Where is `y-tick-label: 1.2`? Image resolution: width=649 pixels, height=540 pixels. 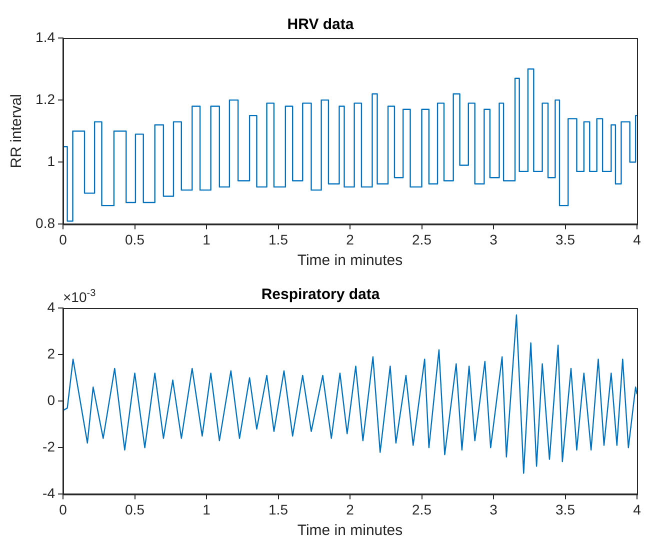
y-tick-label: 1.2 is located at coordinates (46, 98).